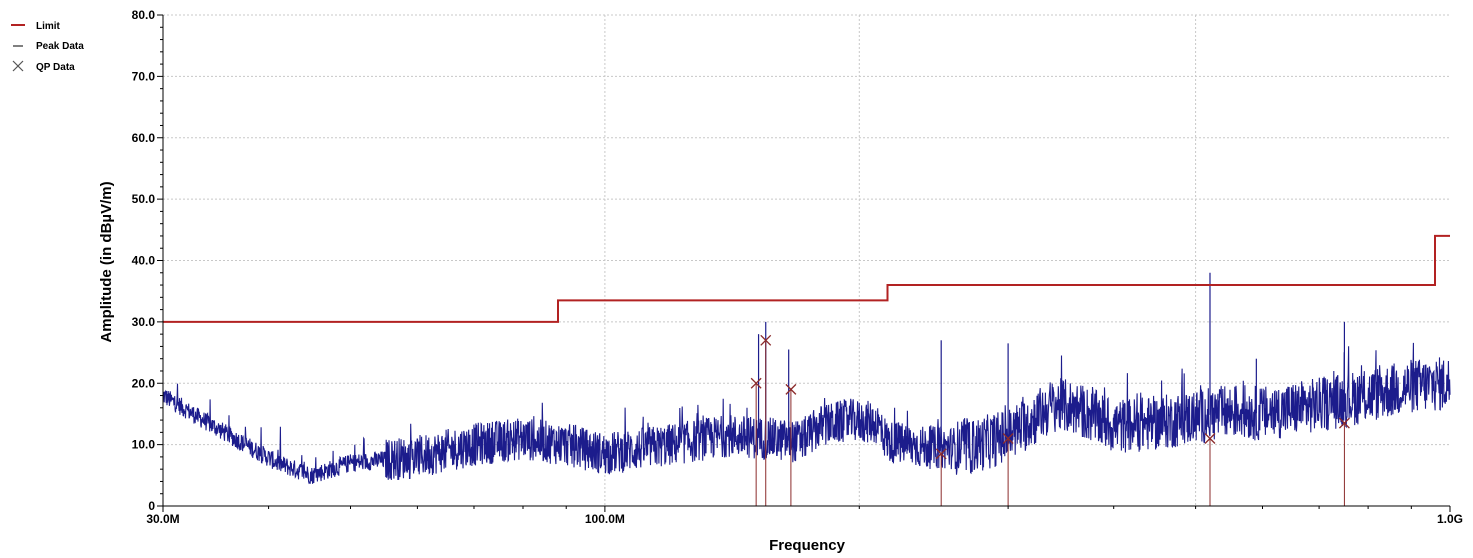 This screenshot has width=1473, height=558. I want to click on limit-line, so click(806, 278).